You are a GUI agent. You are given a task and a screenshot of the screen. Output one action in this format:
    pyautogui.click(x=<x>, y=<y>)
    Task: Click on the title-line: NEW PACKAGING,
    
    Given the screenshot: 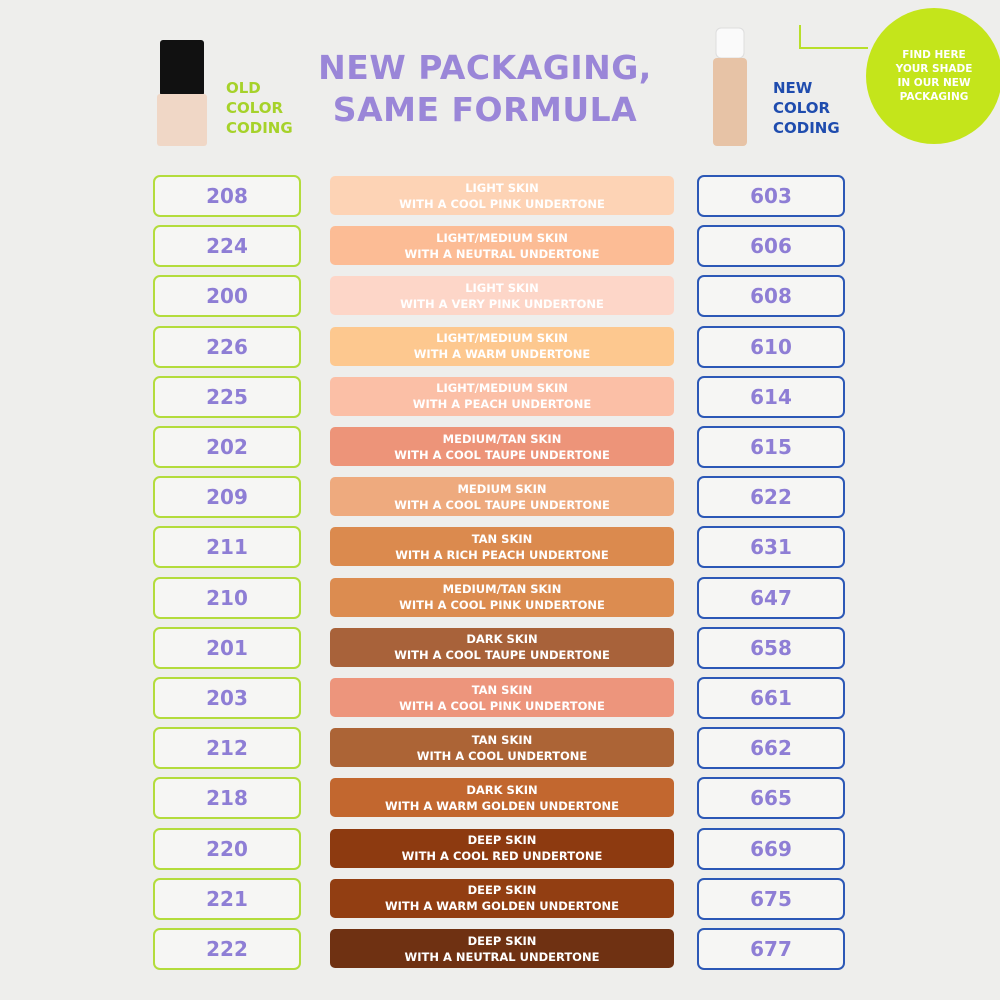 What is the action you would take?
    pyautogui.click(x=485, y=67)
    